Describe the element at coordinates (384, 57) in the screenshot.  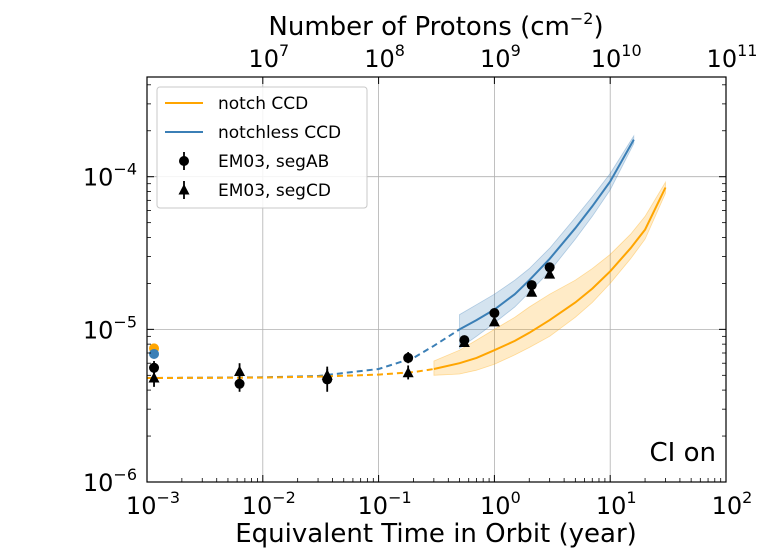
I see `x2-tick-label: 10⁸` at that location.